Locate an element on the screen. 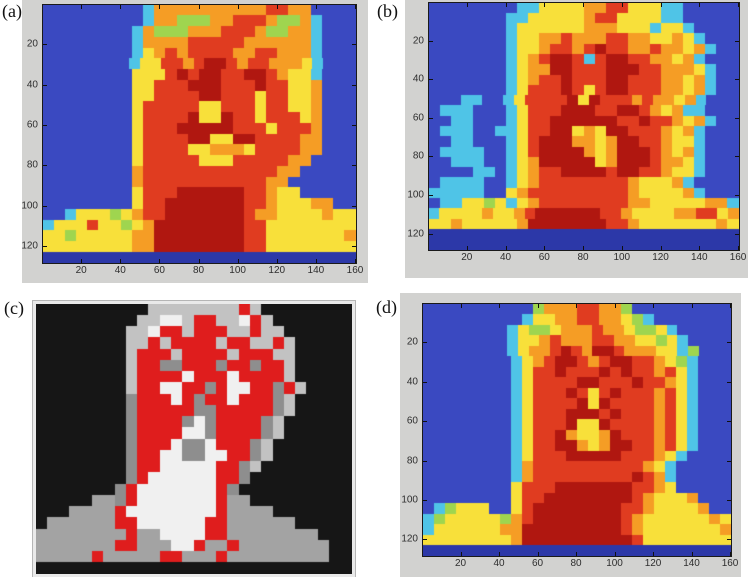  x-tick-label: 100 is located at coordinates (622, 257).